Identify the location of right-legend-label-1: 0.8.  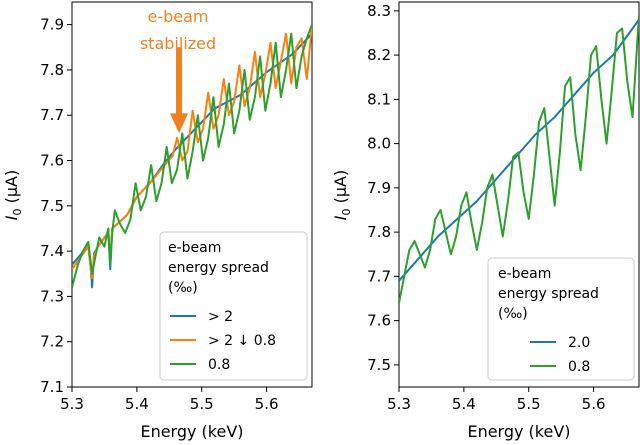
(579, 367).